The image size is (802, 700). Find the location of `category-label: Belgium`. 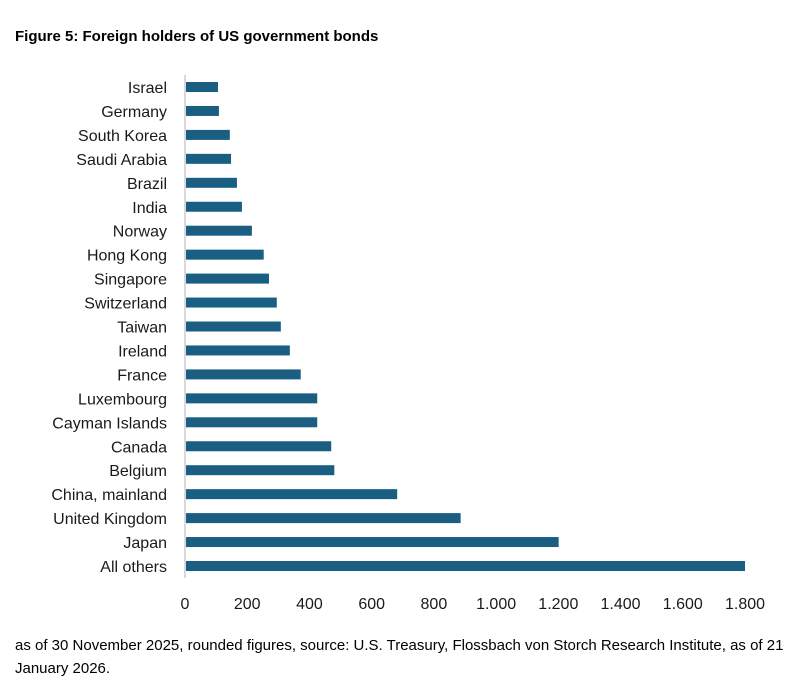

category-label: Belgium is located at coordinates (138, 471).